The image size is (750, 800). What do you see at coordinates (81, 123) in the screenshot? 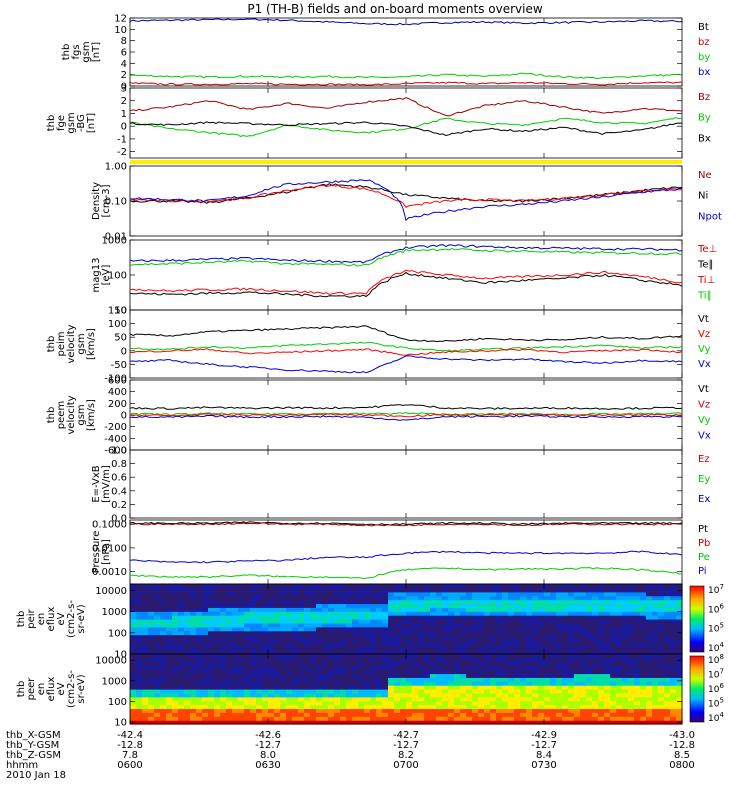
I see `fge-ylabel-line: -BG` at bounding box center [81, 123].